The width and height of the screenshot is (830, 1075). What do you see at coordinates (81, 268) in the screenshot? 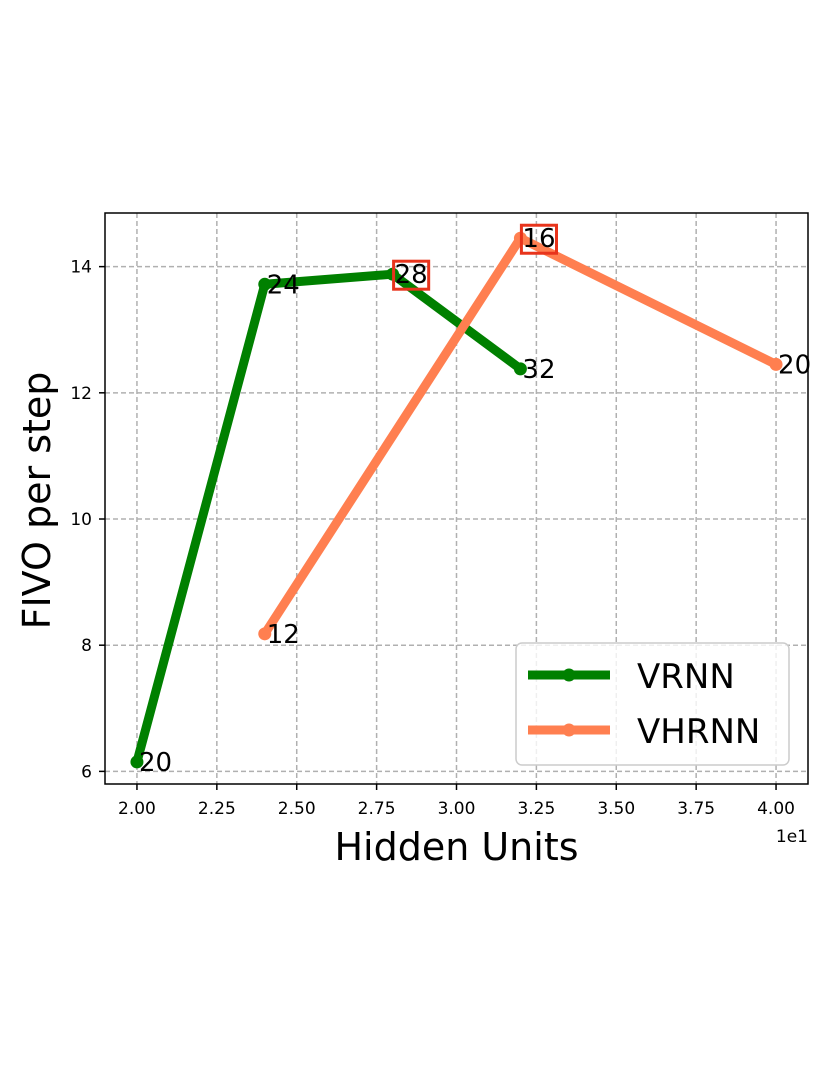
I see `y-tick-label: 14` at bounding box center [81, 268].